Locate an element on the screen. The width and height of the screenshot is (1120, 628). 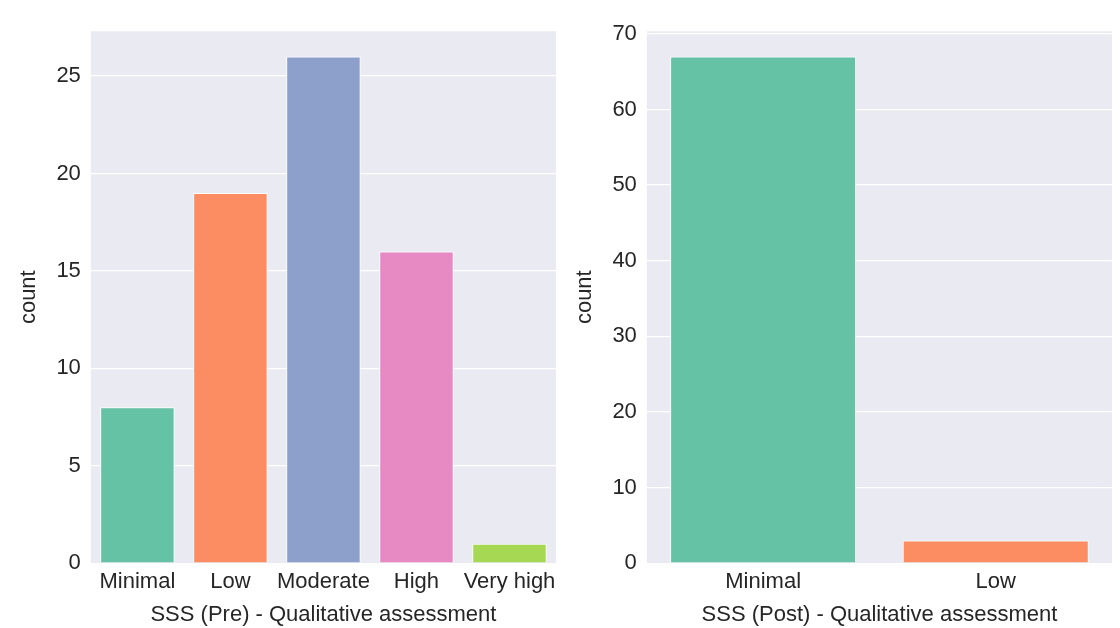
y-tick-label: 70 is located at coordinates (624, 32).